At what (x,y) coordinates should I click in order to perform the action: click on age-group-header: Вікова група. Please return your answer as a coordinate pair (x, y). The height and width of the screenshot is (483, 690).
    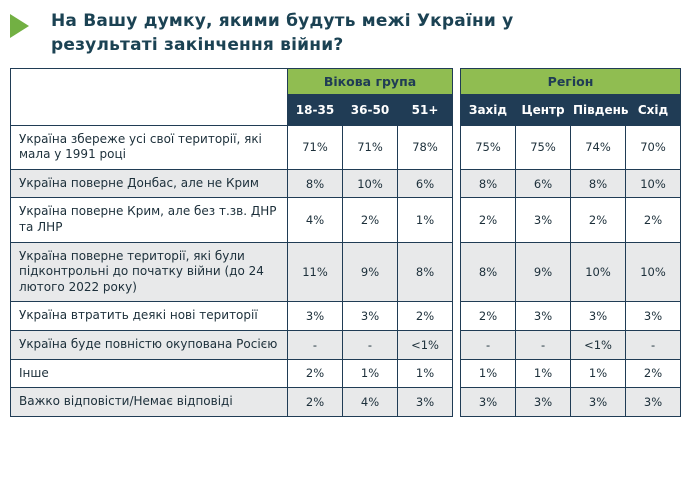
    Looking at the image, I should click on (370, 81).